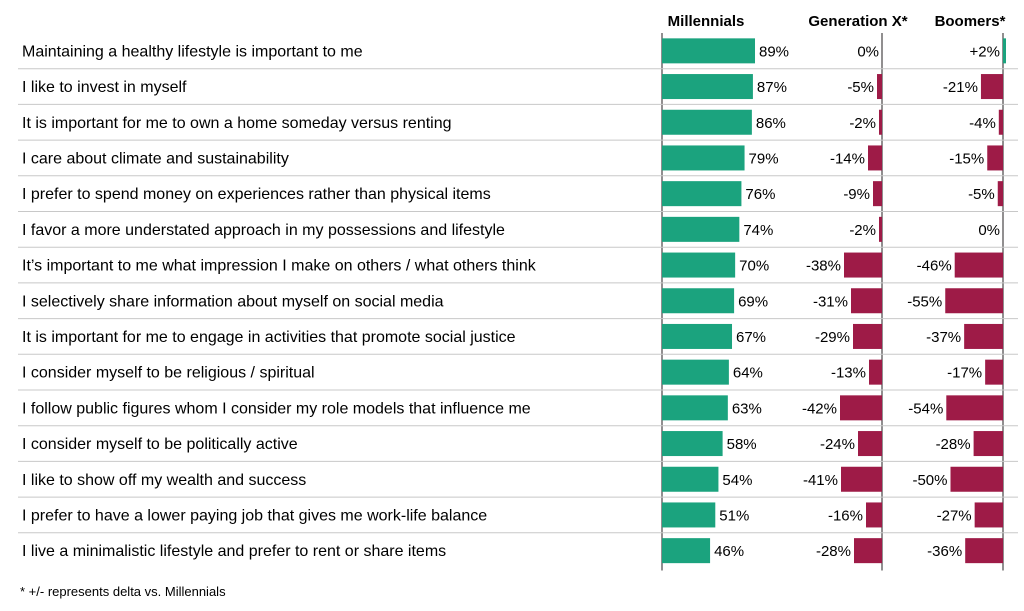 This screenshot has height=611, width=1024. What do you see at coordinates (860, 87) in the screenshot?
I see `value-label-generation-x: -5%` at bounding box center [860, 87].